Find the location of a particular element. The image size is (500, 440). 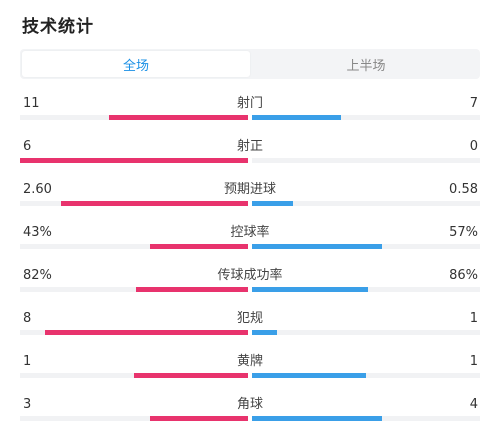

stat-label: 射门 is located at coordinates (249, 103).